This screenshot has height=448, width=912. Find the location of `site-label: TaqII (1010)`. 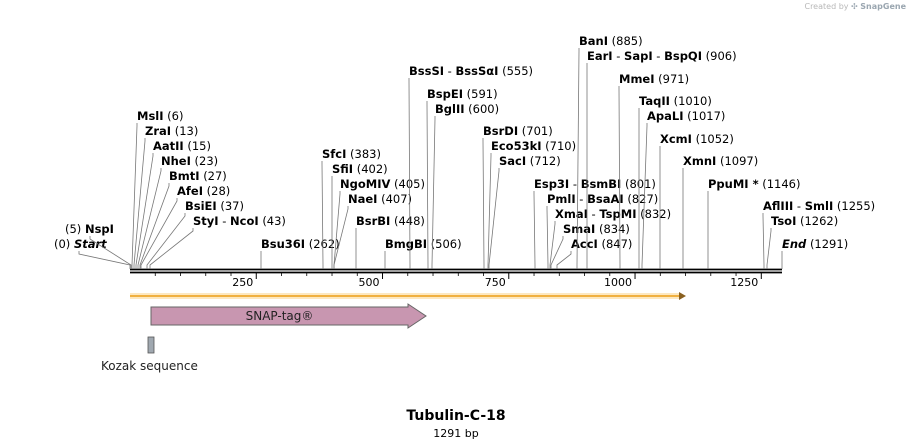

site-label: TaqII (1010) is located at coordinates (675, 101).